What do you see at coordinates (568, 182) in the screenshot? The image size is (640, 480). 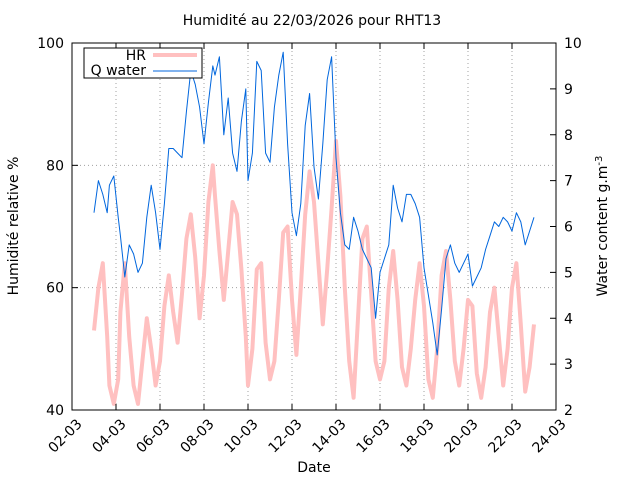 I see `y-right-tick-label: 7` at bounding box center [568, 182].